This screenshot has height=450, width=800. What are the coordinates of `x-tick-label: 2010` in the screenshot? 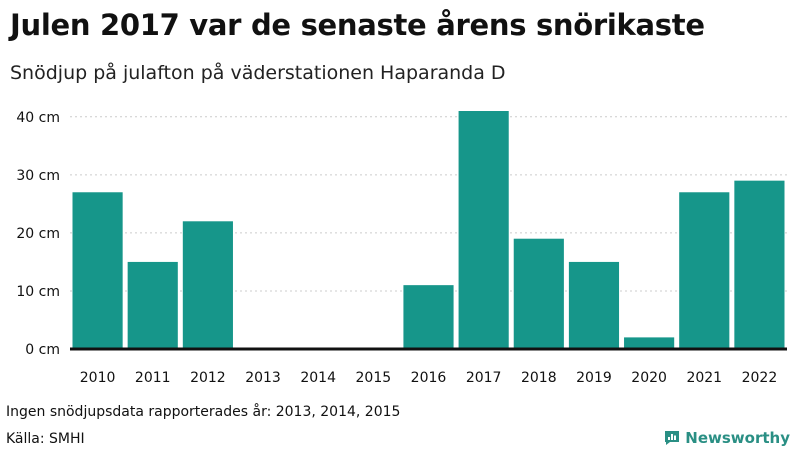 It's located at (98, 378).